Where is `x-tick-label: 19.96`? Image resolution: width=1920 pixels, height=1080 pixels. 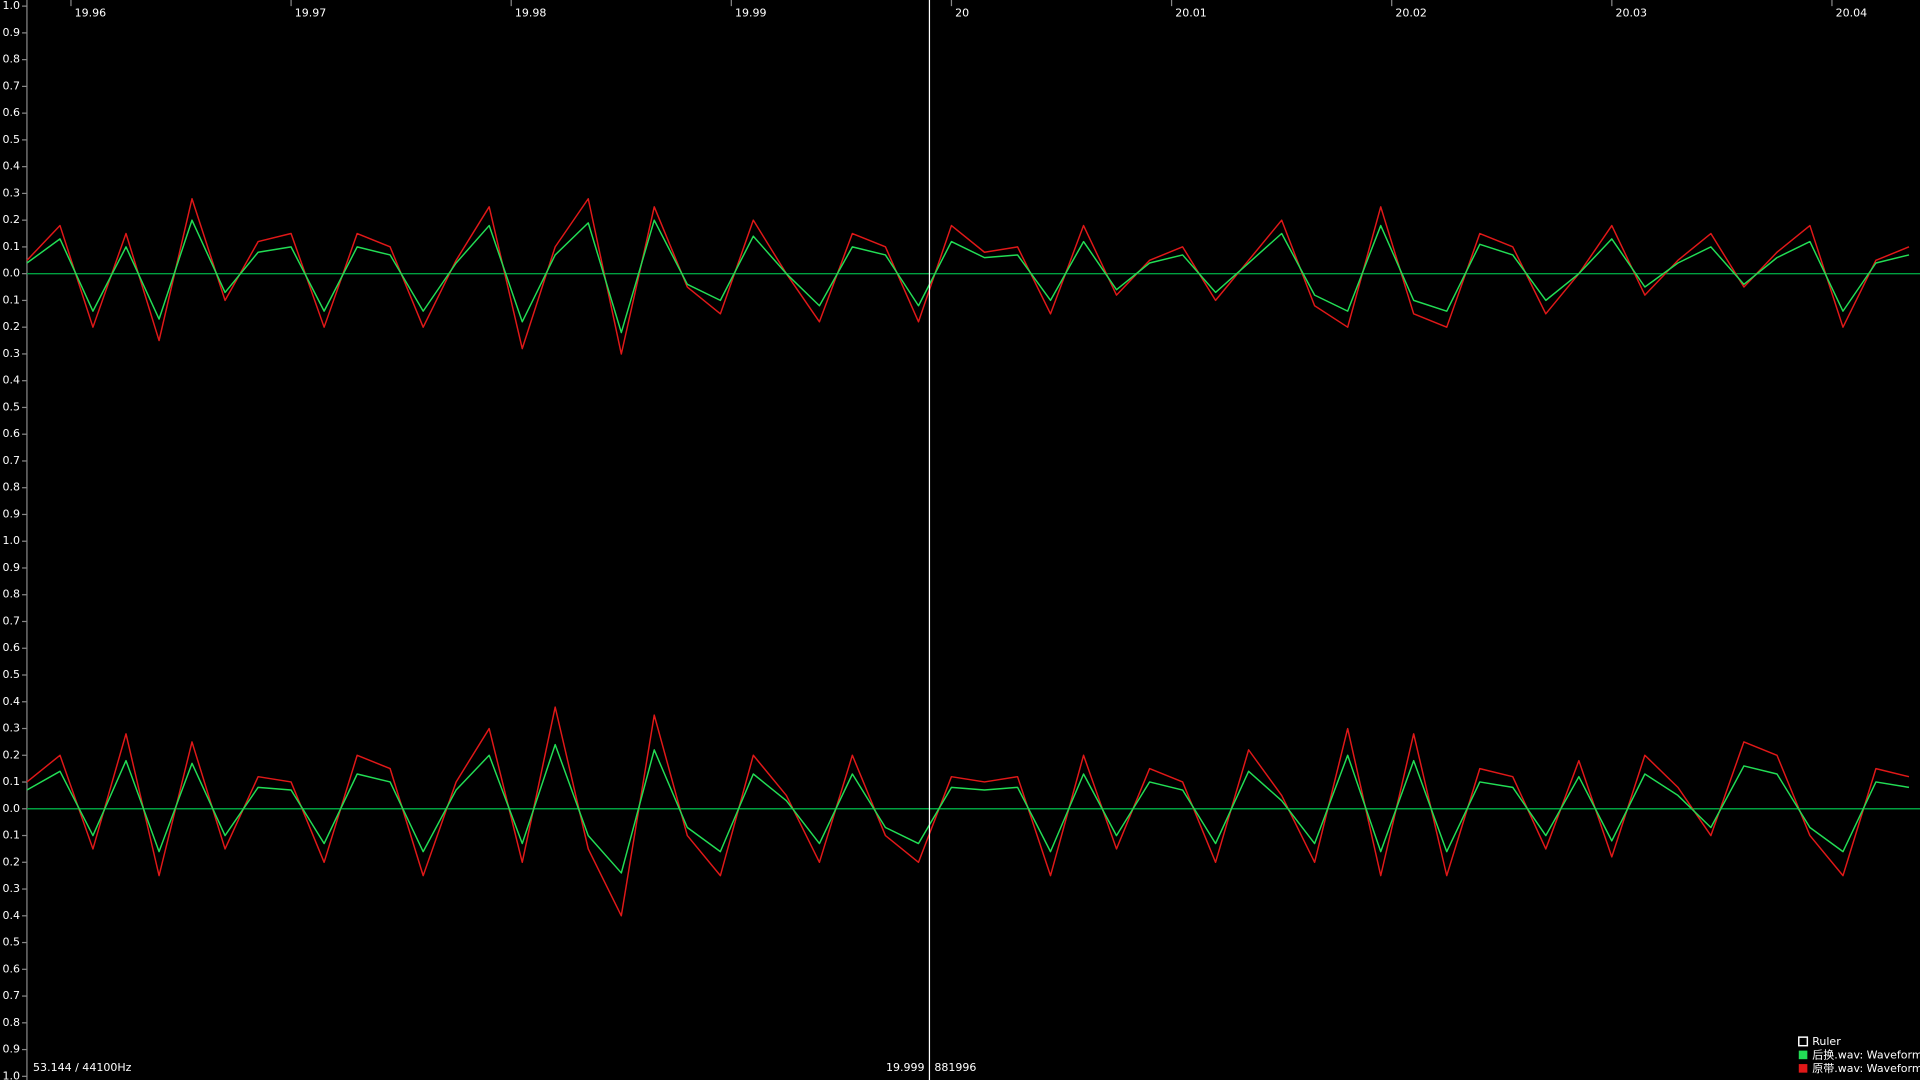 x-tick-label: 19.96 is located at coordinates (91, 12).